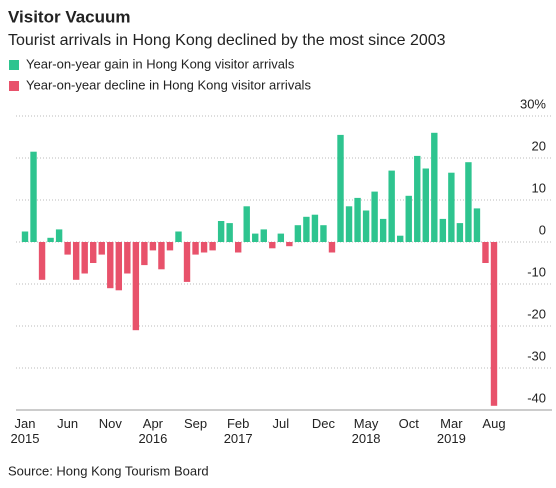  Describe the element at coordinates (533, 103) in the screenshot. I see `y-tick-label: 30%` at that location.